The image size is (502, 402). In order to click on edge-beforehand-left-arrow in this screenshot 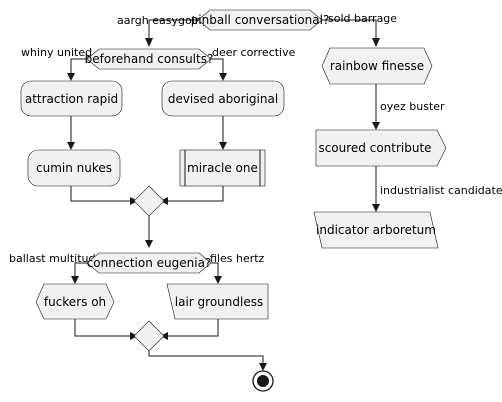, I will do `click(71, 77)`.